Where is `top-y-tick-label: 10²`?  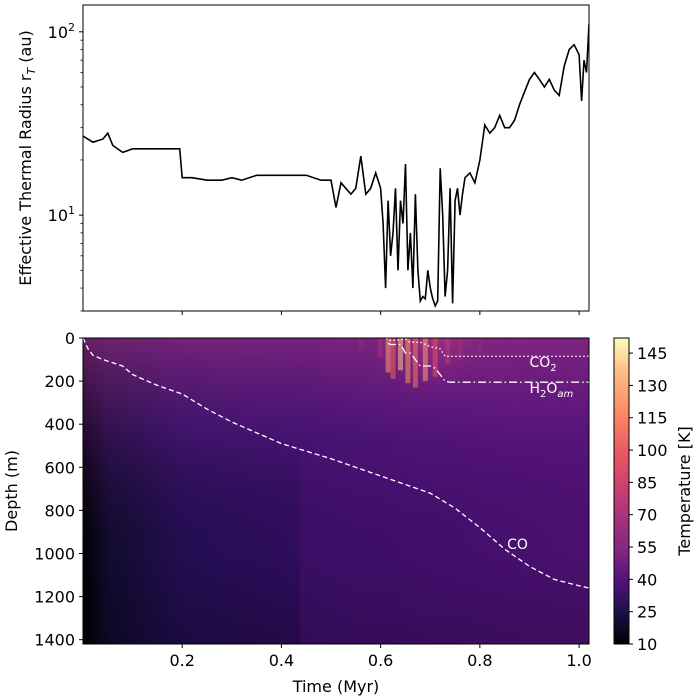 top-y-tick-label: 10² is located at coordinates (61, 31).